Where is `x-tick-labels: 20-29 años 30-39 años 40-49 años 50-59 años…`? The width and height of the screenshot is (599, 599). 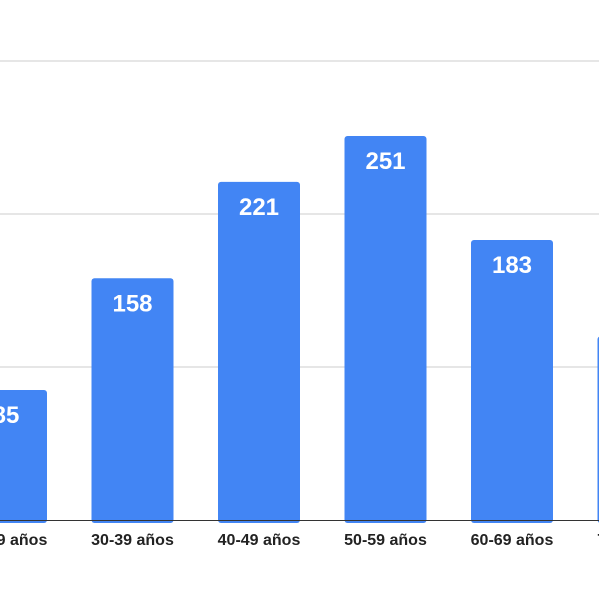 x-tick-labels: 20-29 años 30-39 años 40-49 años 50-59 años… is located at coordinates (299, 540).